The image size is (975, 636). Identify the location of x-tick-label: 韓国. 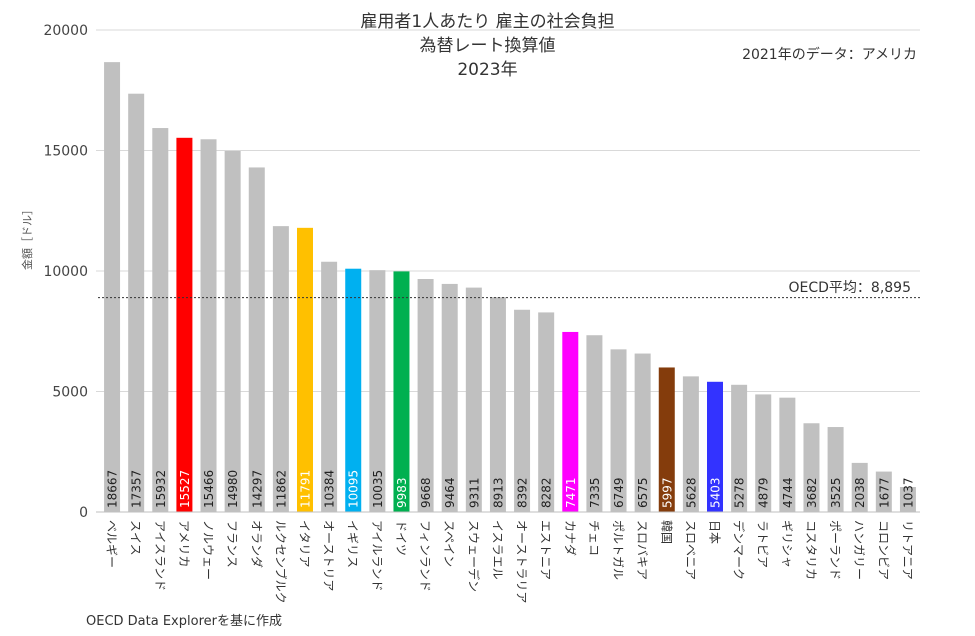
(666, 532).